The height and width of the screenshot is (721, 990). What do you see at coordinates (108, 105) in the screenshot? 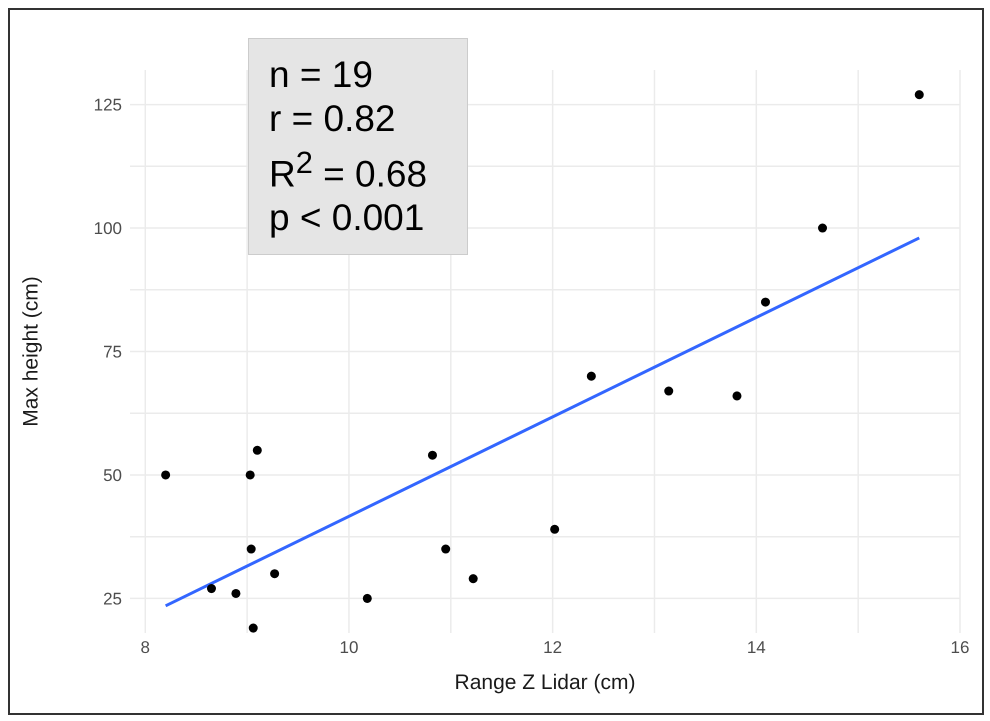
I see `y-tick-label: 125` at bounding box center [108, 105].